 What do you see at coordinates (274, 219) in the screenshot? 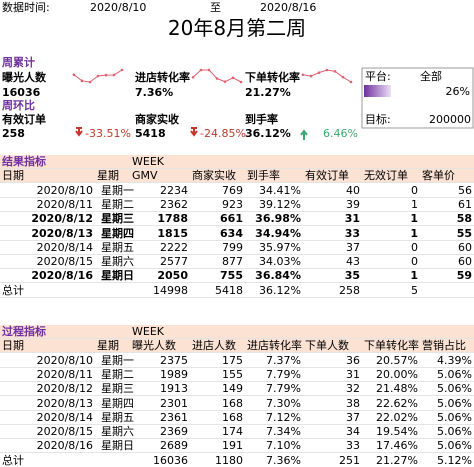
I see `table-cell: 36.98%` at bounding box center [274, 219].